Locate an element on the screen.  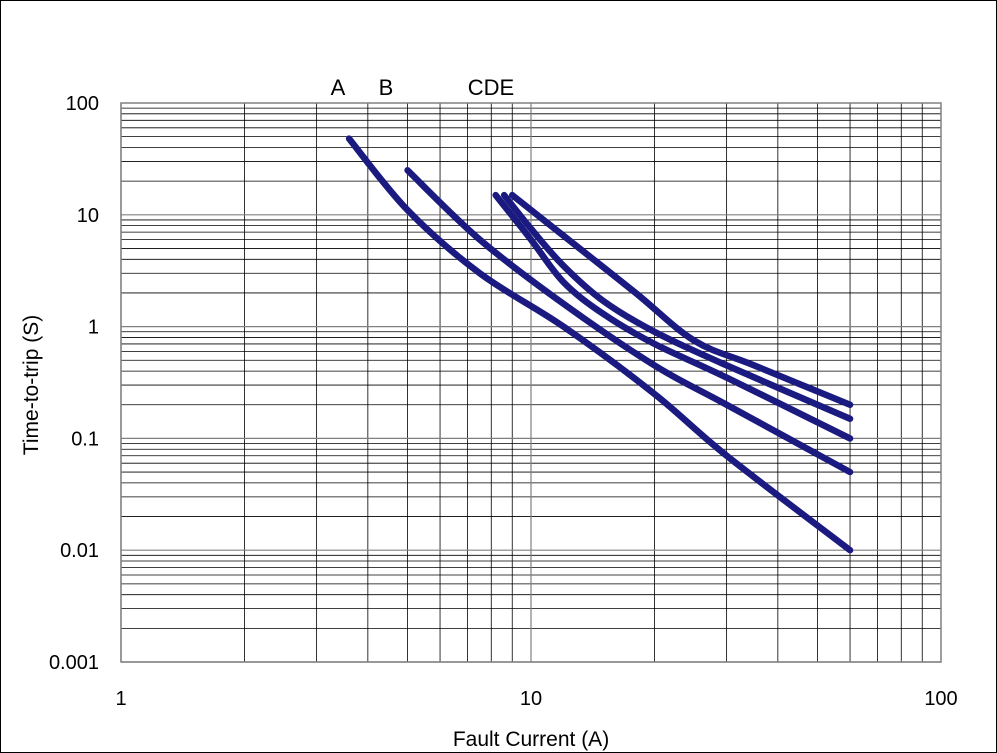
y-tick-label: 0.001 is located at coordinates (74, 663).